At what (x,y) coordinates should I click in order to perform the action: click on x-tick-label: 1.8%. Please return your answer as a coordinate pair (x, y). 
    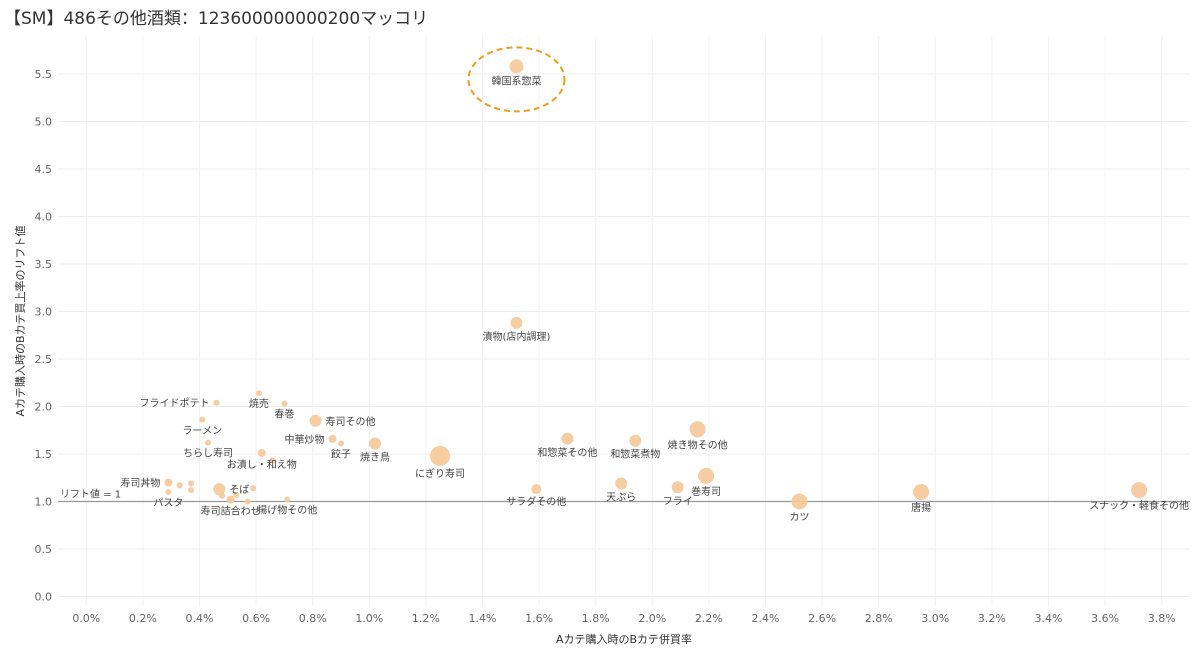
    Looking at the image, I should click on (596, 618).